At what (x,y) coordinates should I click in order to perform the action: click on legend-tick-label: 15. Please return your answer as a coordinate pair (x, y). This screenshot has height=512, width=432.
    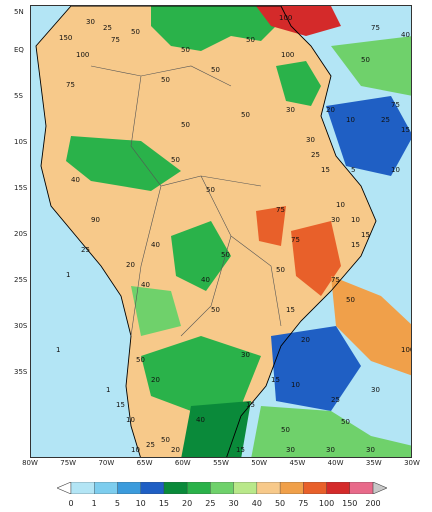
    Looking at the image, I should click on (164, 503).